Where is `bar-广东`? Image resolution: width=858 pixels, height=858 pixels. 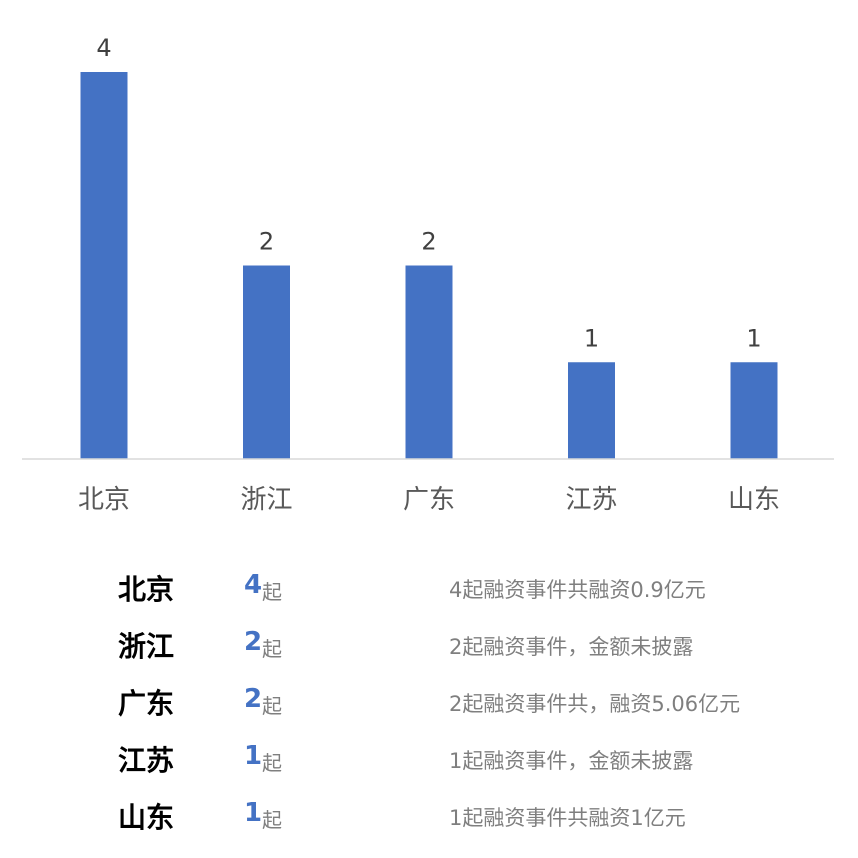
bar-广东 is located at coordinates (429, 362).